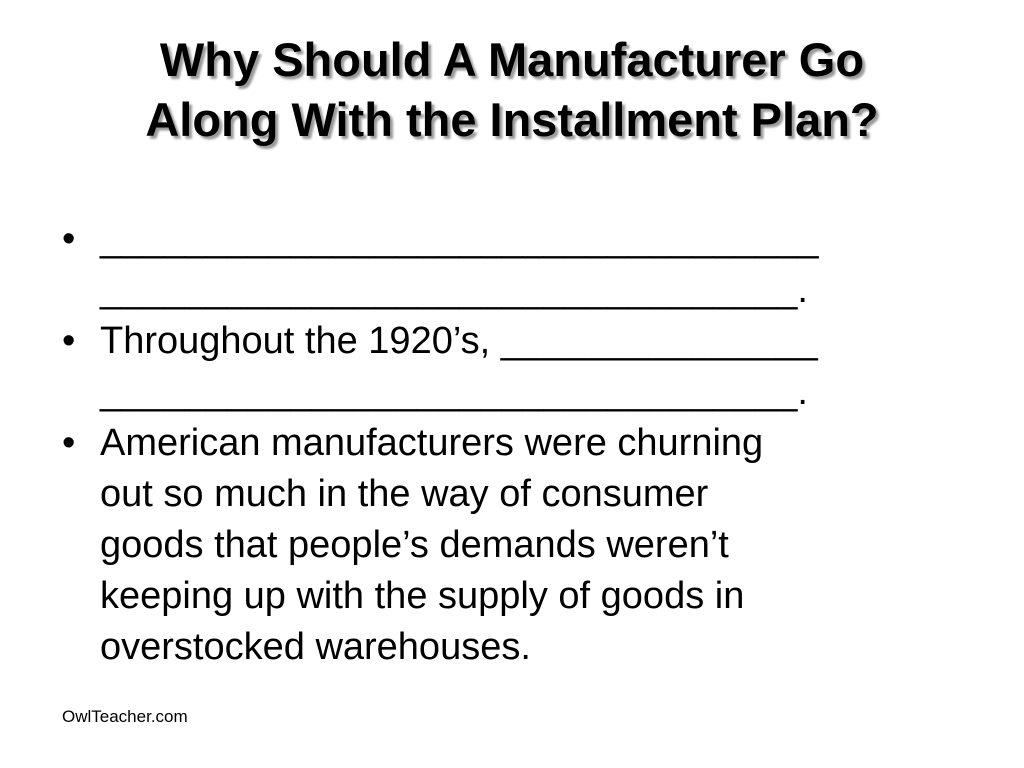  What do you see at coordinates (125, 716) in the screenshot?
I see `footer-source: OwlTeacher.com` at bounding box center [125, 716].